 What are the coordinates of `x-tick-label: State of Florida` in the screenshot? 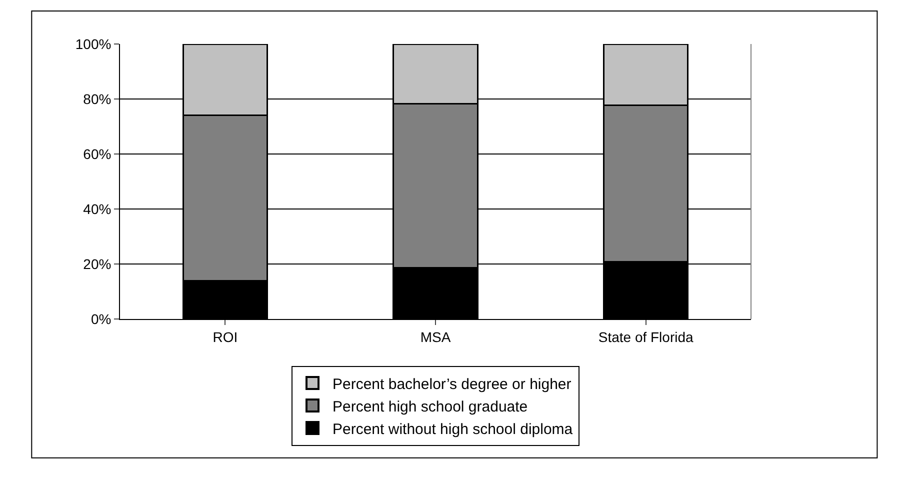 It's located at (646, 336).